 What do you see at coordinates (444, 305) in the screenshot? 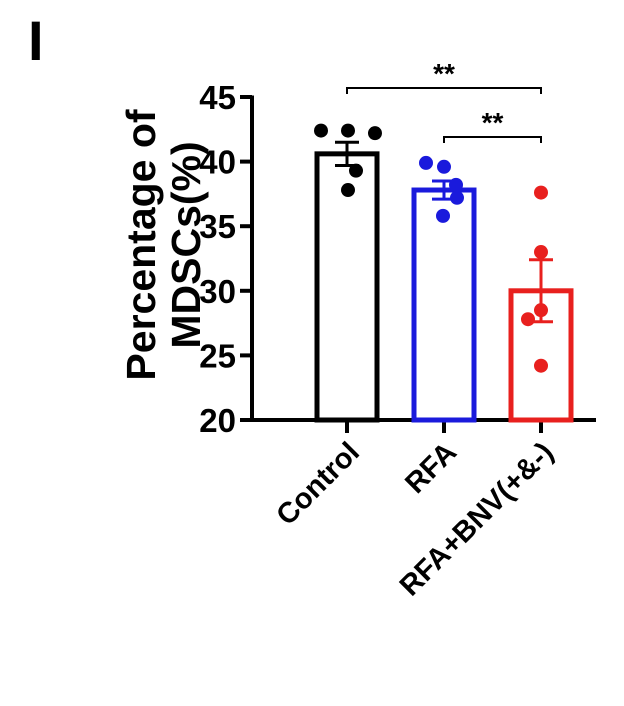
I see `bar` at bounding box center [444, 305].